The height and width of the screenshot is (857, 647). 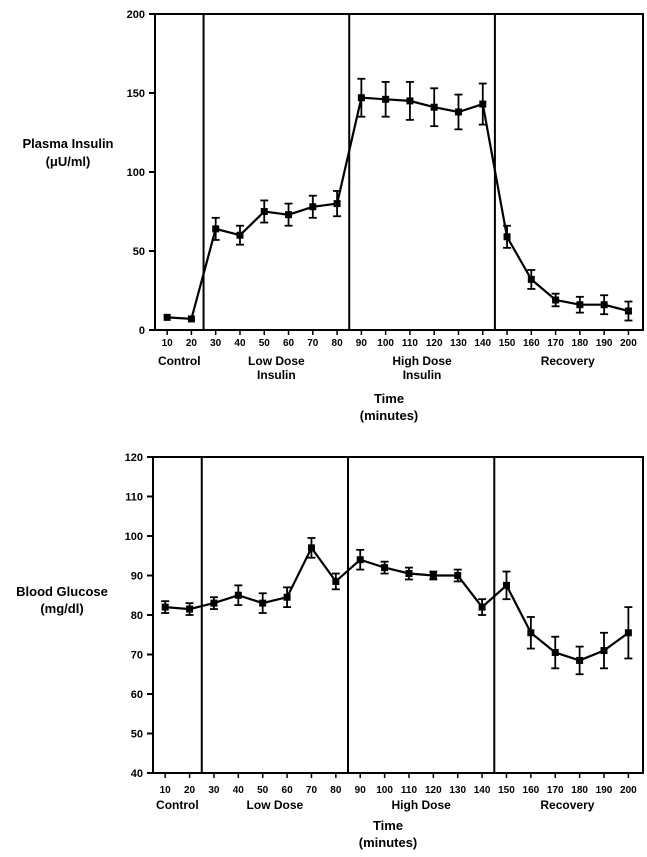 I want to click on y-tick-label: 120, so click(x=134, y=458).